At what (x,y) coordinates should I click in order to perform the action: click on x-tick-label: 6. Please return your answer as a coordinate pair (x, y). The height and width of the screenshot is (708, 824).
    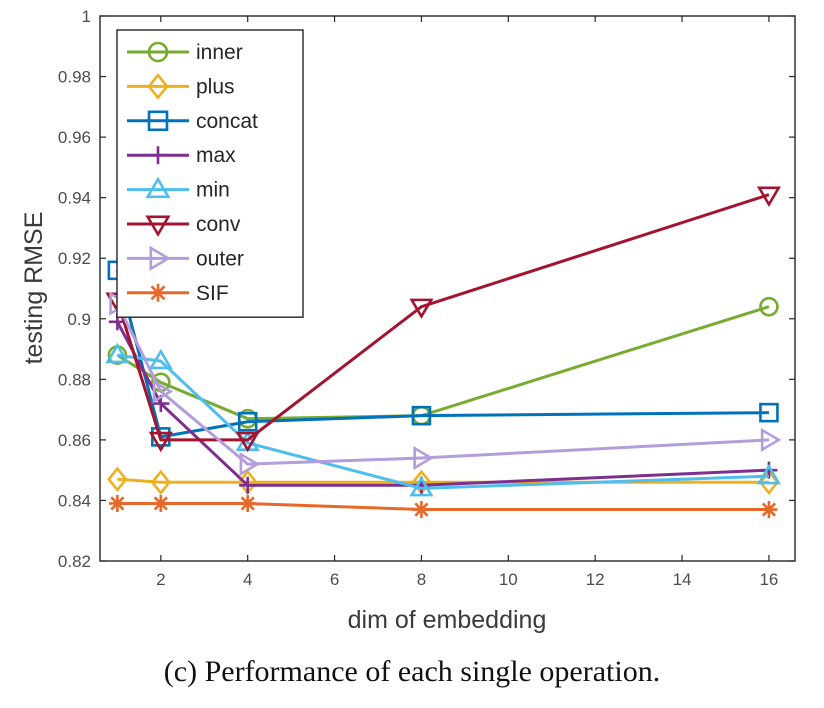
    Looking at the image, I should click on (334, 579).